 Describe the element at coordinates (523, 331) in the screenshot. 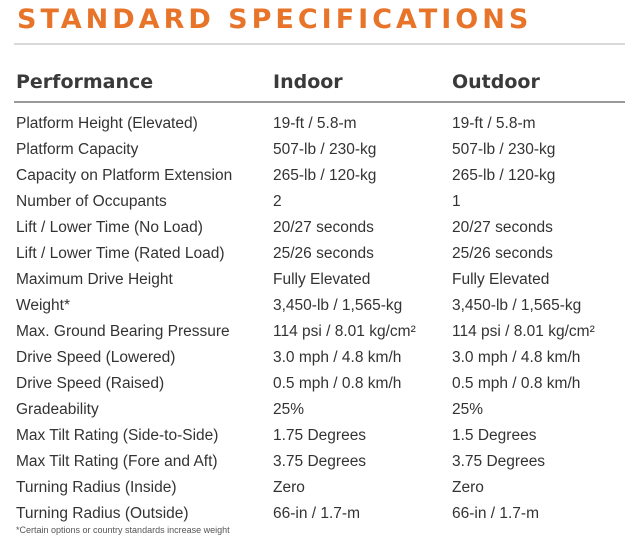

I see `outdoor-value: 114 psi / 8.01 kg/cm²` at that location.